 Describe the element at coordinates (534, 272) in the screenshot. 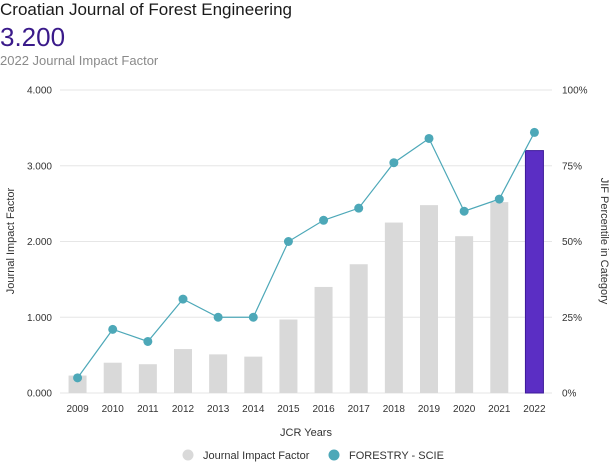

I see `bar-highlight` at that location.